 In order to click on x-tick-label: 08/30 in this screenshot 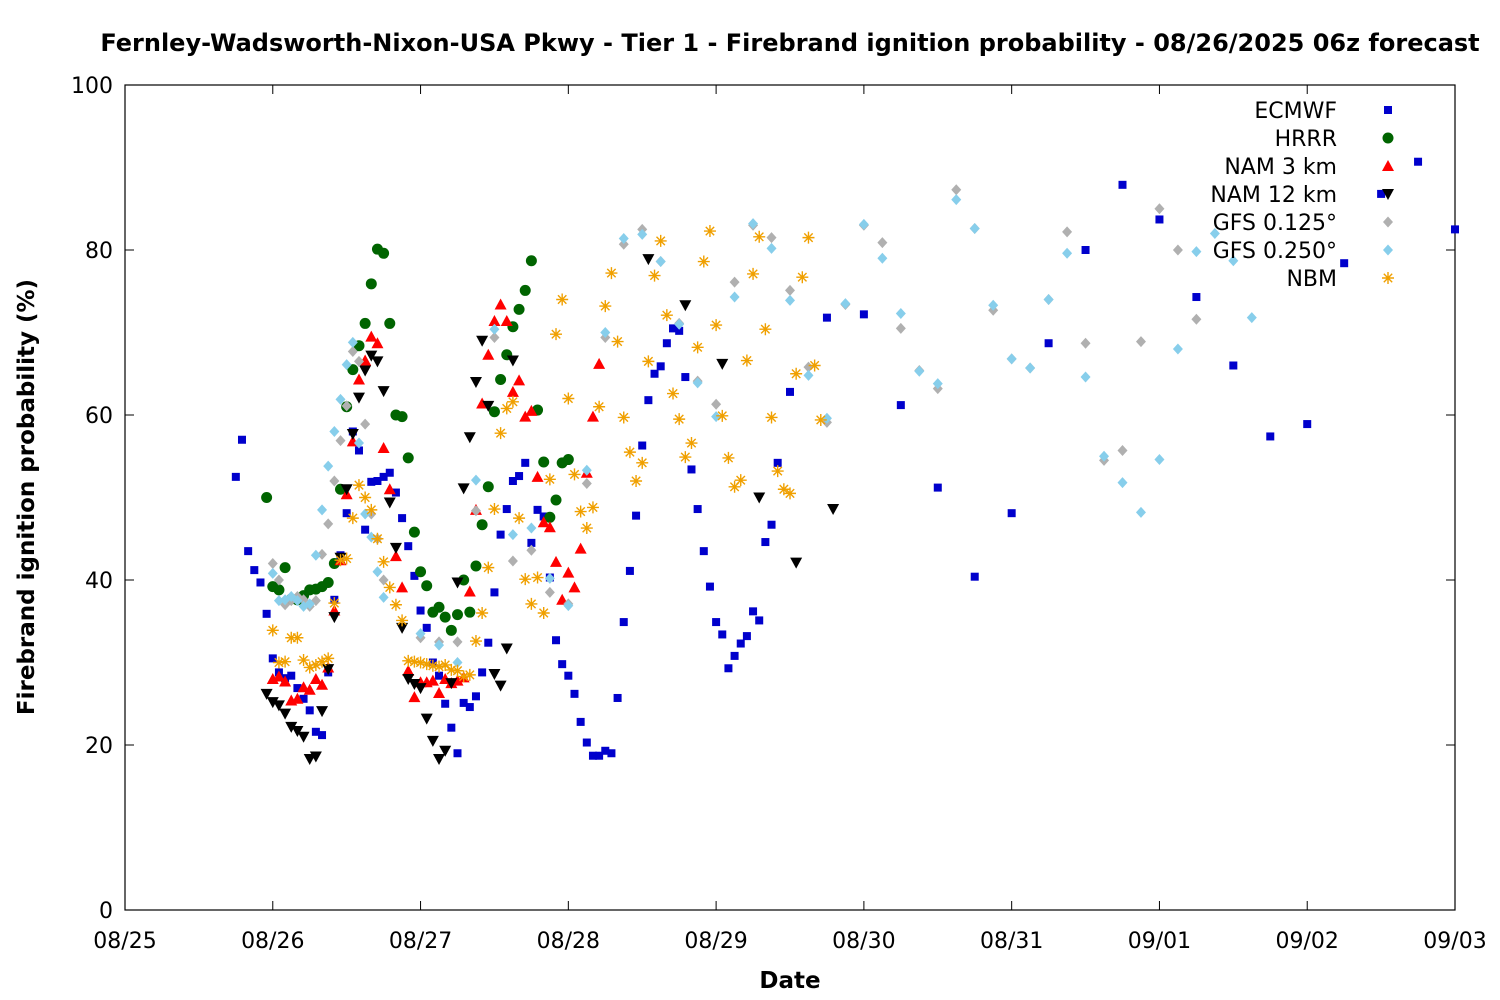, I will do `click(863, 941)`.